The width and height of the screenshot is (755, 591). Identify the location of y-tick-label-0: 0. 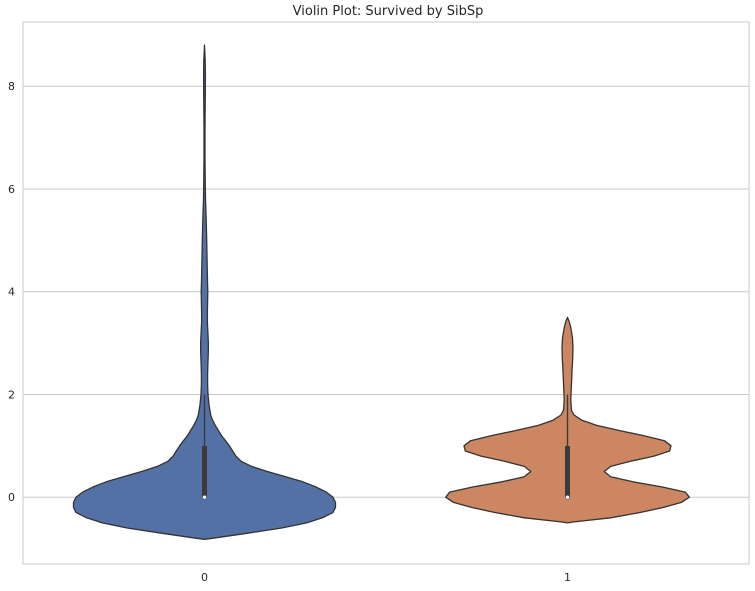
(11, 497).